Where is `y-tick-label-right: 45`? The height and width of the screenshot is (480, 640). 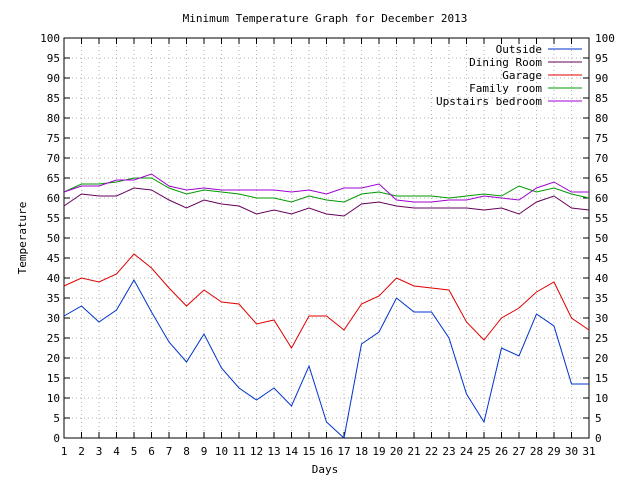
y-tick-label-right: 45 is located at coordinates (601, 258).